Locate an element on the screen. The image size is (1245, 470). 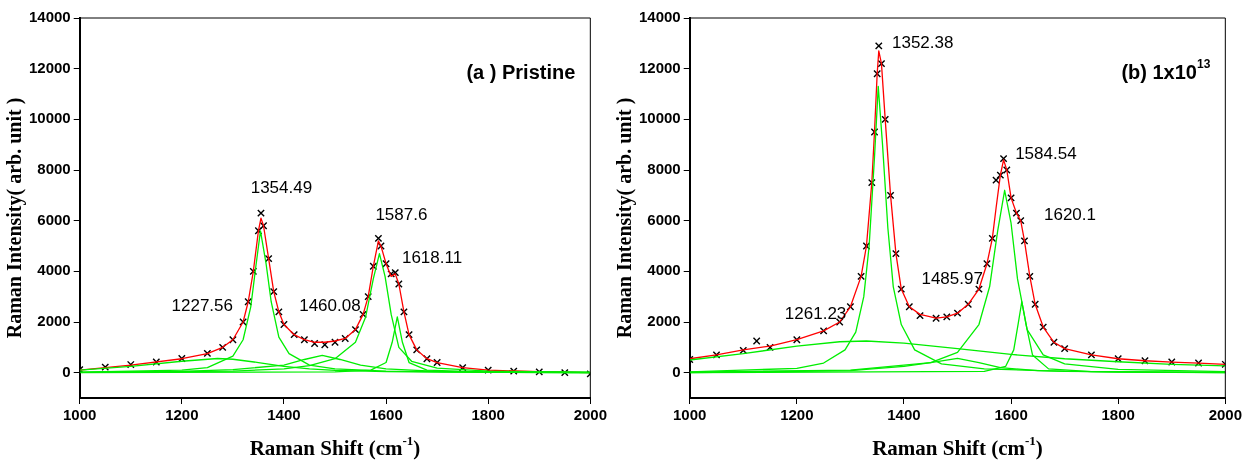
annotation: 1584.54 is located at coordinates (1046, 154).